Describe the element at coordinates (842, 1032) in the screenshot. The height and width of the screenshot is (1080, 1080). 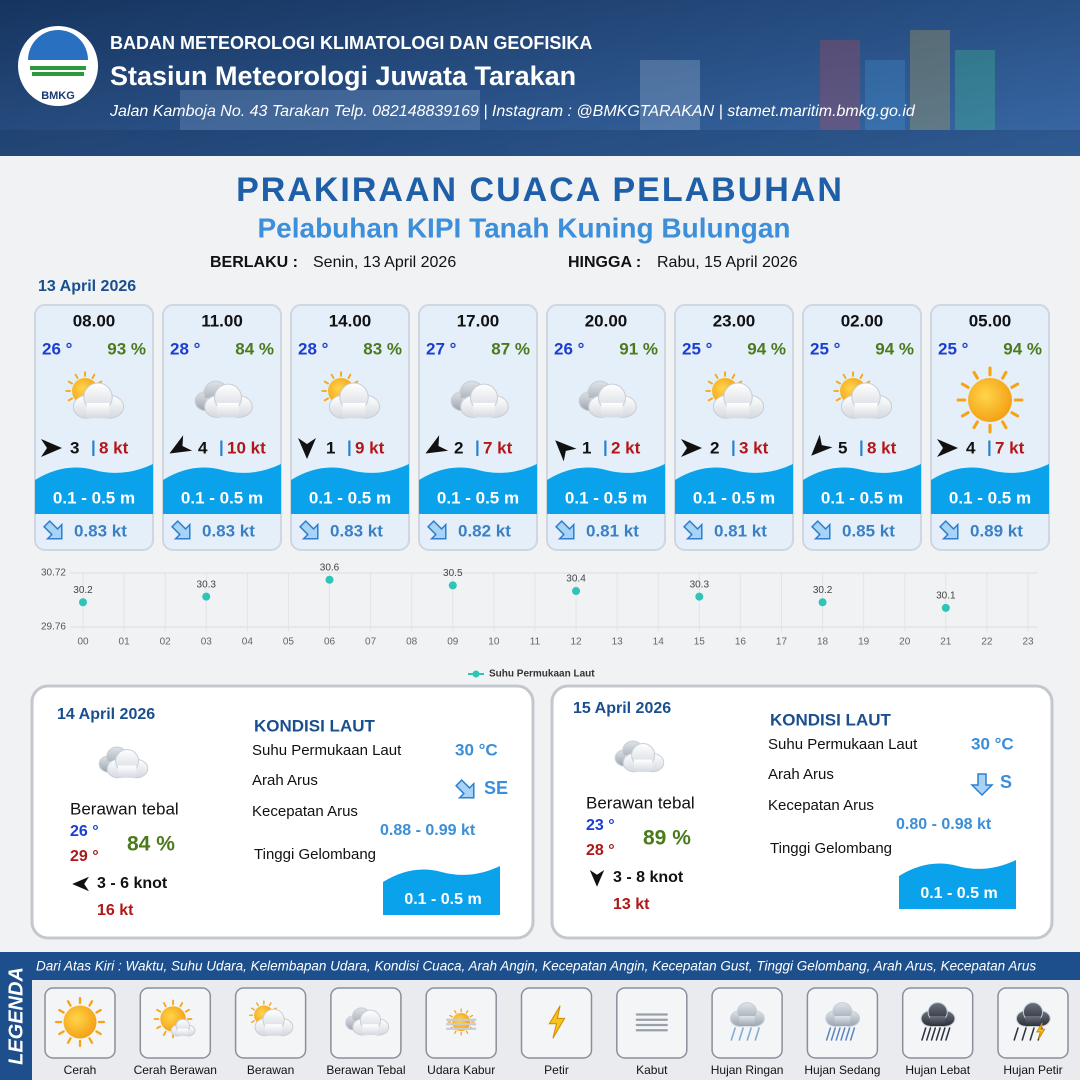
I see `legend-item: Hujan Sedang` at that location.